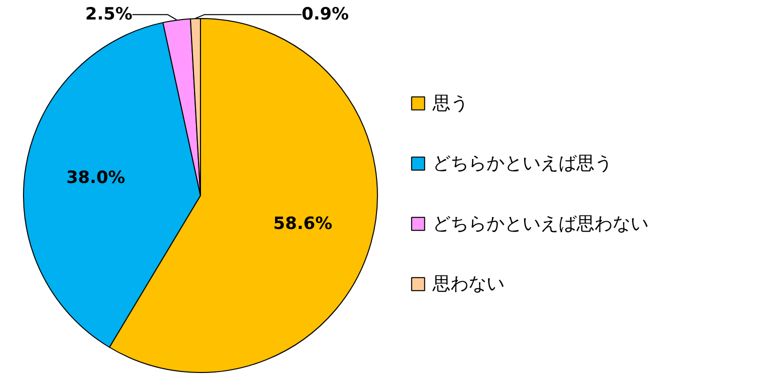  I want to click on legend-label: どちらかといえば思う, so click(522, 163).